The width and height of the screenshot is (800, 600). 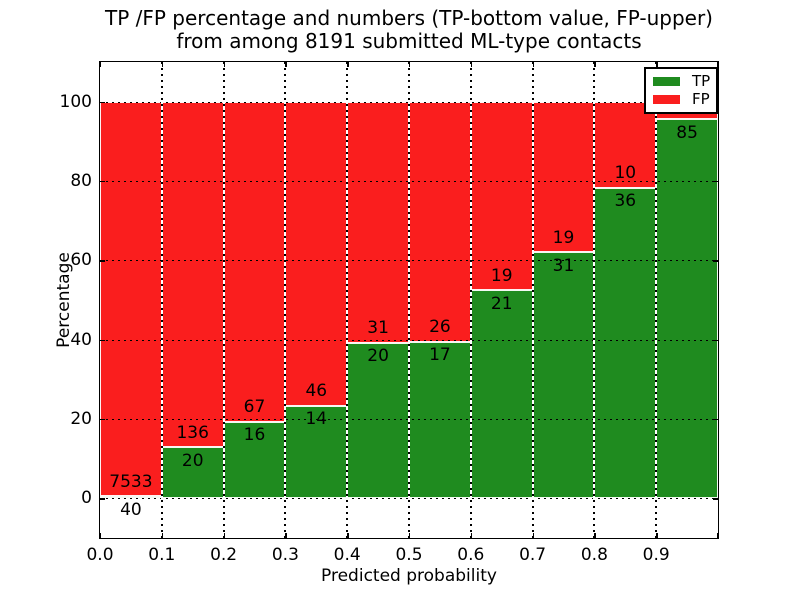 I want to click on tp-count-label: 40, so click(x=131, y=509).